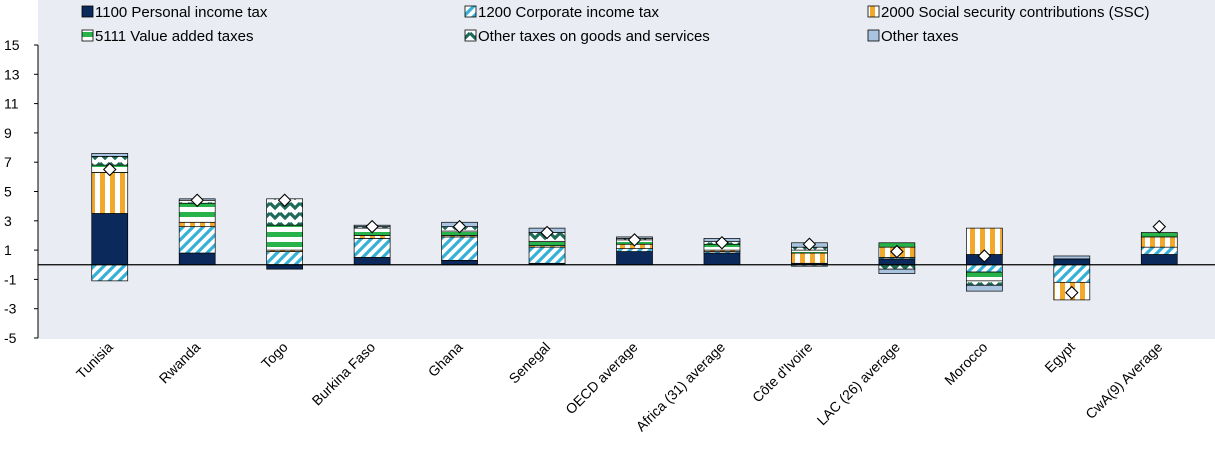  Describe the element at coordinates (1015, 12) in the screenshot. I see `legend-label: 2000 Social security contributions (SSC)` at that location.